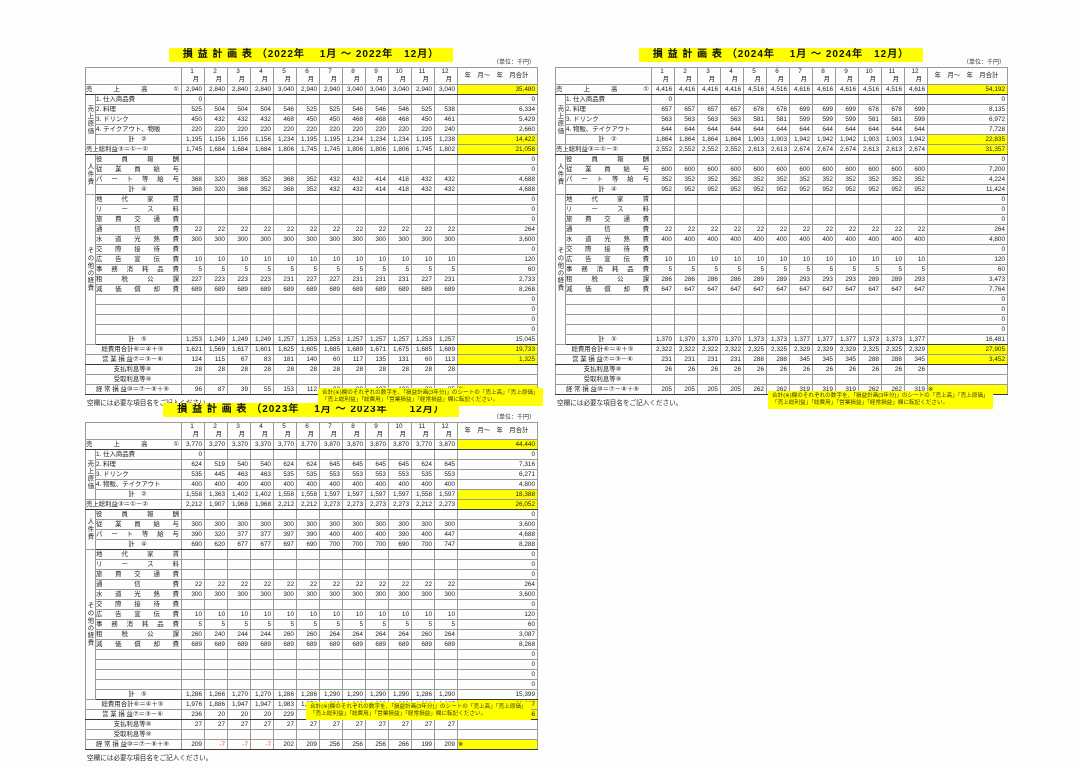 The image size is (1080, 767). Describe the element at coordinates (308, 139) in the screenshot. I see `month-value: 1,195` at that location.